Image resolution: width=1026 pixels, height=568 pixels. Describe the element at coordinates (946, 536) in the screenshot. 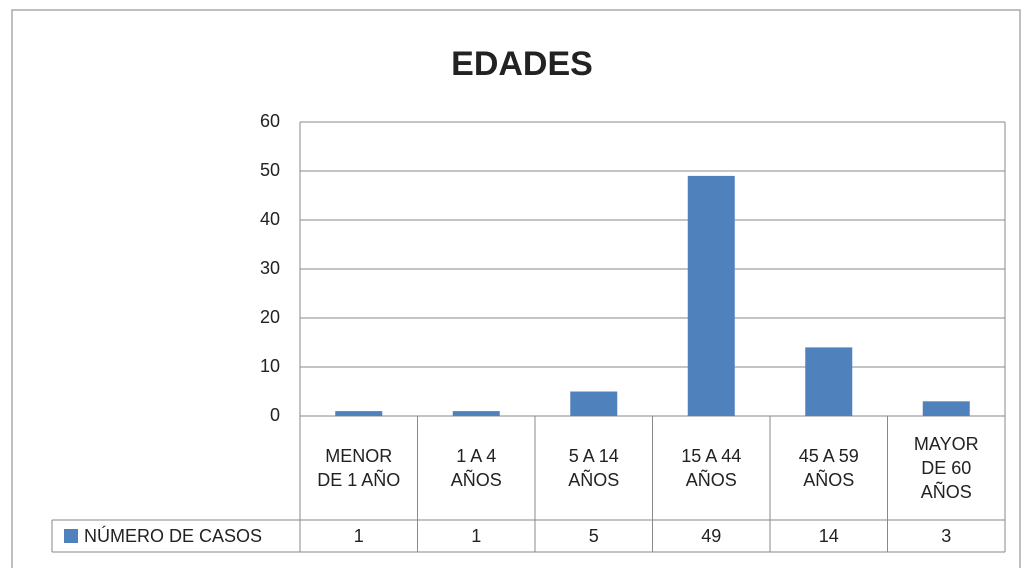

I see `table-value: 3` at that location.